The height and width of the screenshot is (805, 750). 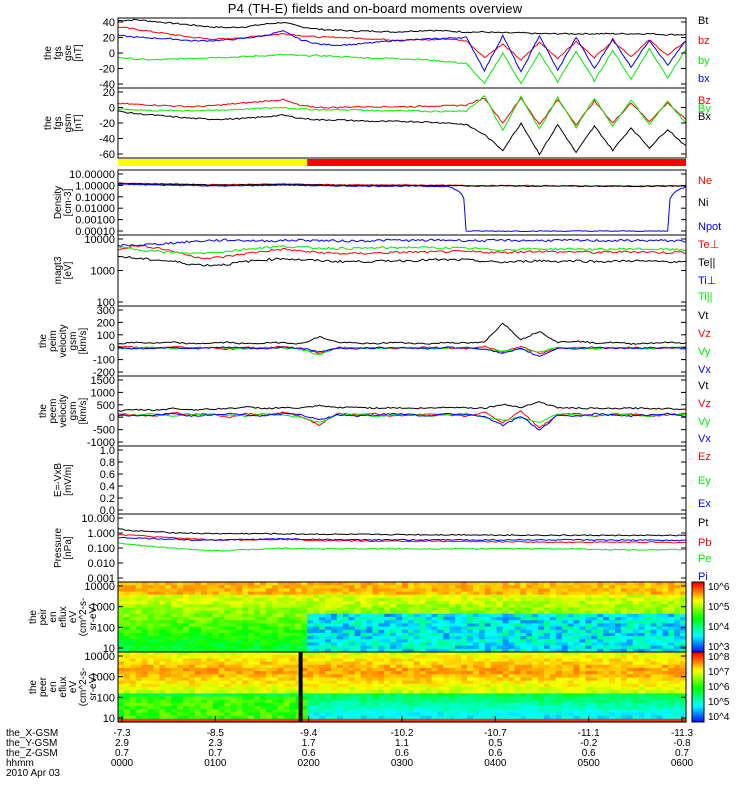 What do you see at coordinates (95, 198) in the screenshot?
I see `y-tick-label: 0.10000` at bounding box center [95, 198].